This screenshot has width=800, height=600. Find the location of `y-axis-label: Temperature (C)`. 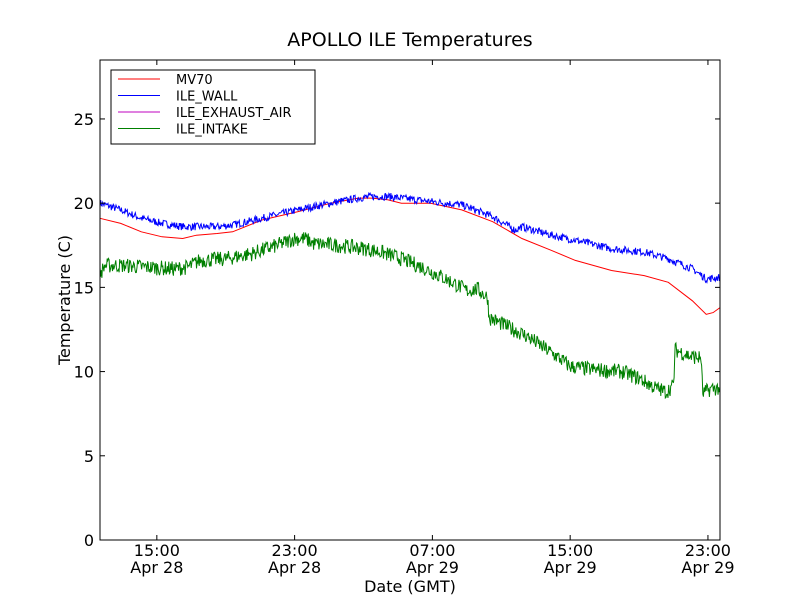

y-axis-label: Temperature (C) is located at coordinates (64, 300).